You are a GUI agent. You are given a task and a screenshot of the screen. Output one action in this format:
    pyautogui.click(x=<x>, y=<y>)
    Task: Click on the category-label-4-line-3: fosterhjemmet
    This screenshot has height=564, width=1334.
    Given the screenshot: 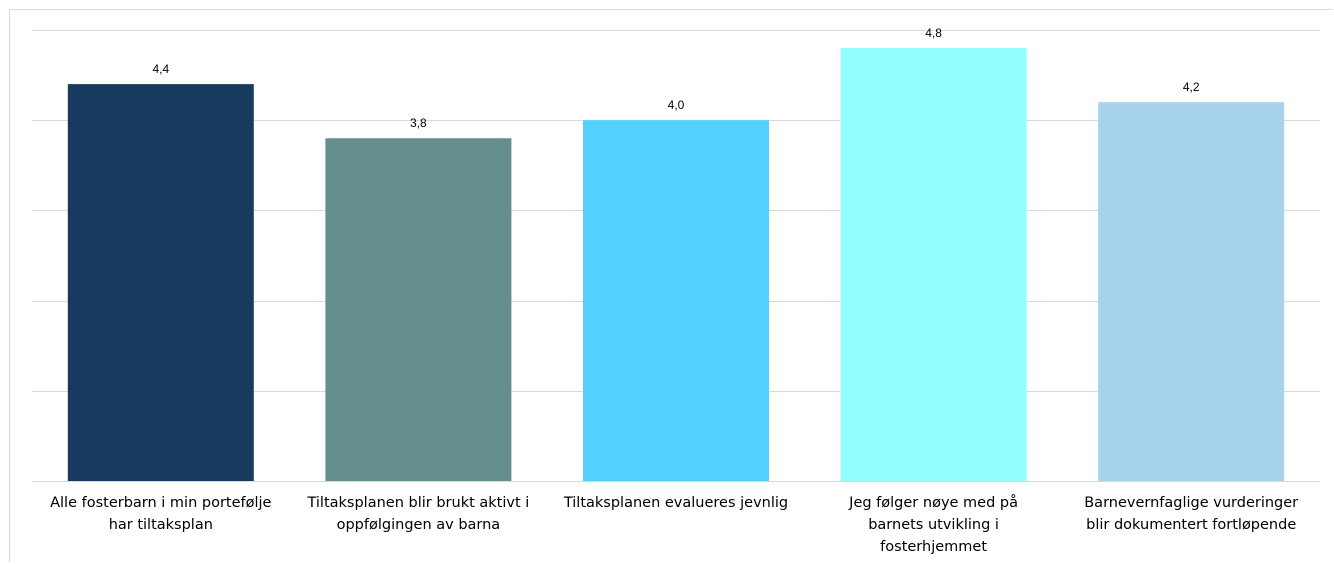 What is the action you would take?
    pyautogui.click(x=933, y=547)
    